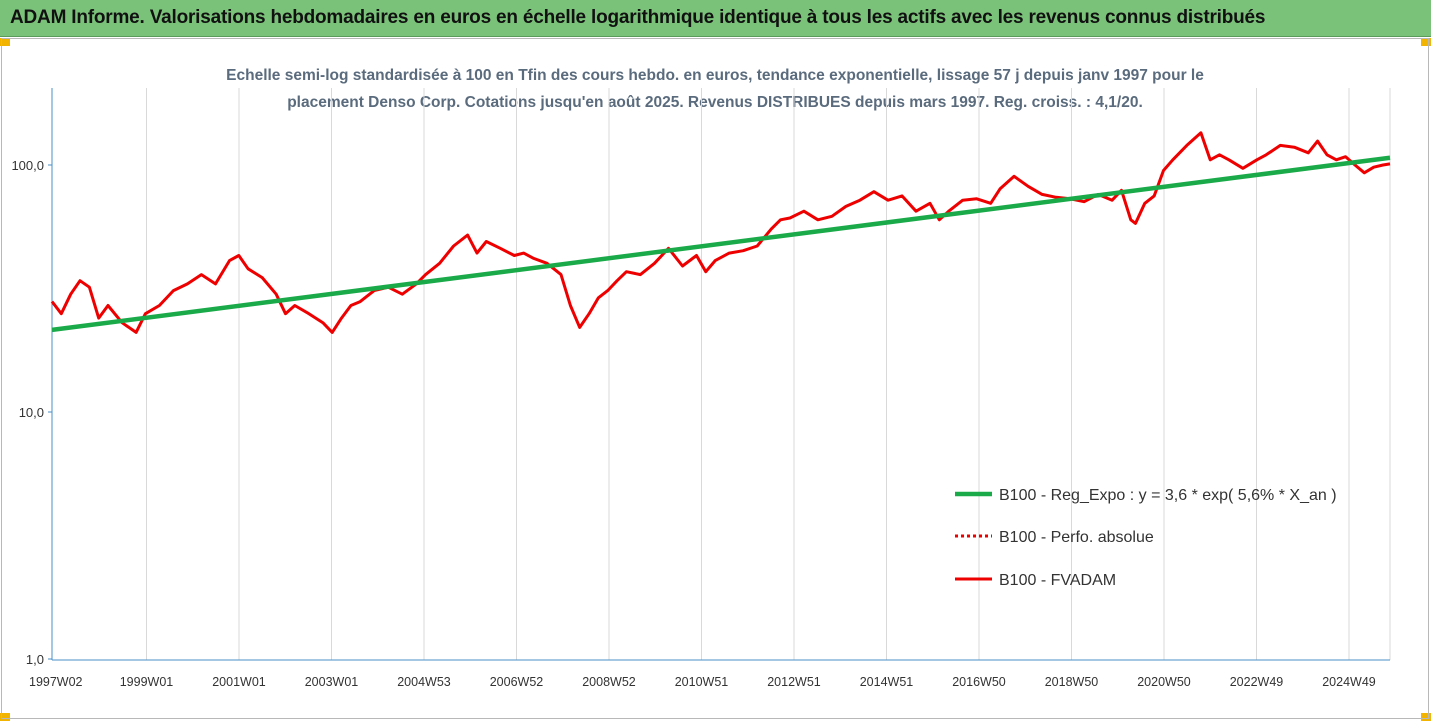 Image resolution: width=1431 pixels, height=721 pixels. What do you see at coordinates (332, 682) in the screenshot?
I see `x-tick-label: 2003W01` at bounding box center [332, 682].